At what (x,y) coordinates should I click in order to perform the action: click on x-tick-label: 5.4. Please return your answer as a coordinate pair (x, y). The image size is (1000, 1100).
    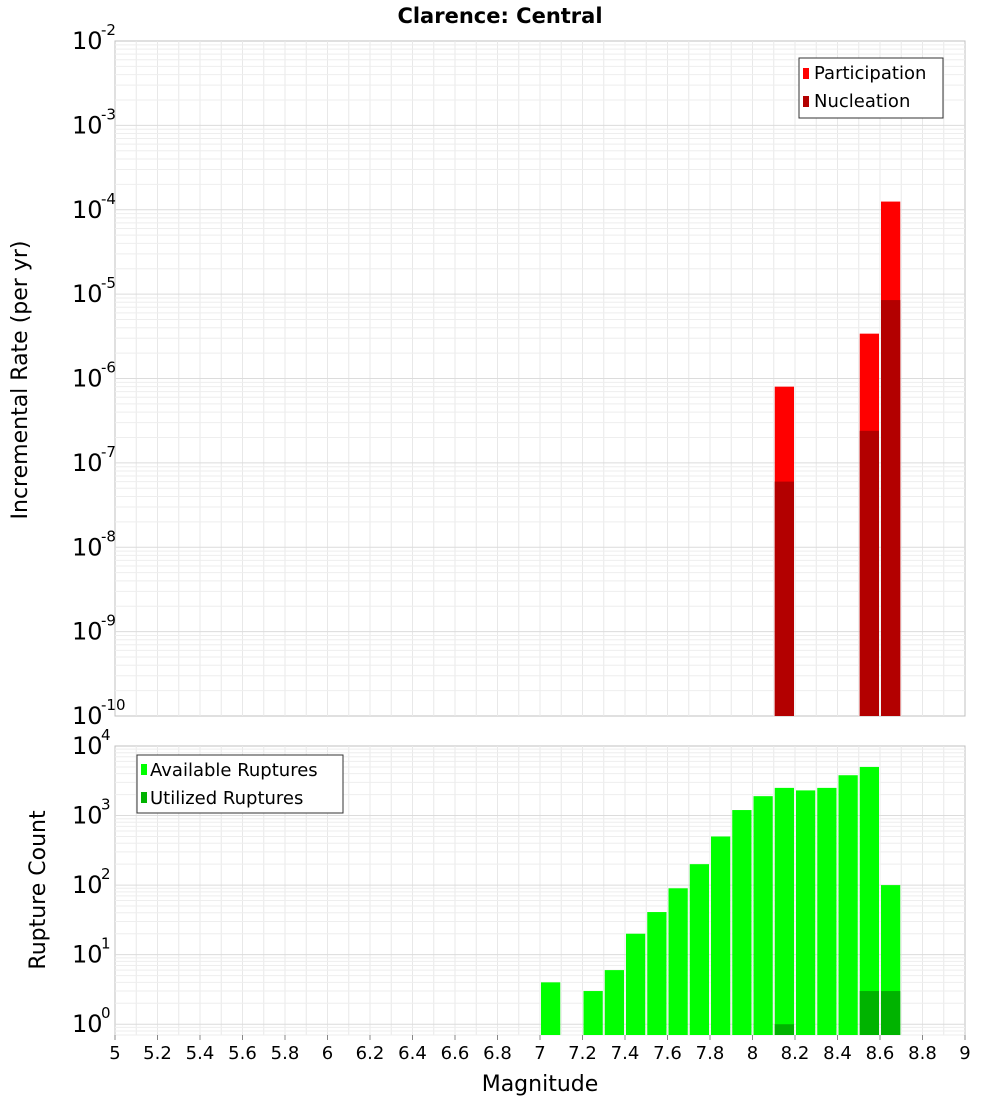
    Looking at the image, I should click on (200, 1053).